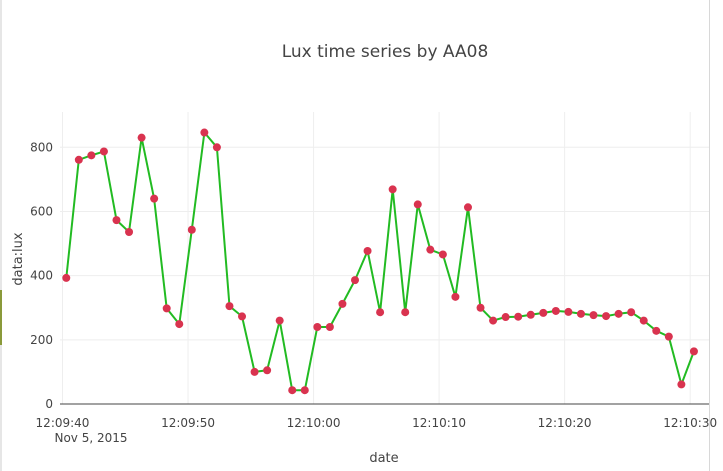 The width and height of the screenshot is (723, 471). What do you see at coordinates (383, 458) in the screenshot?
I see `x-axis-title: date` at bounding box center [383, 458].